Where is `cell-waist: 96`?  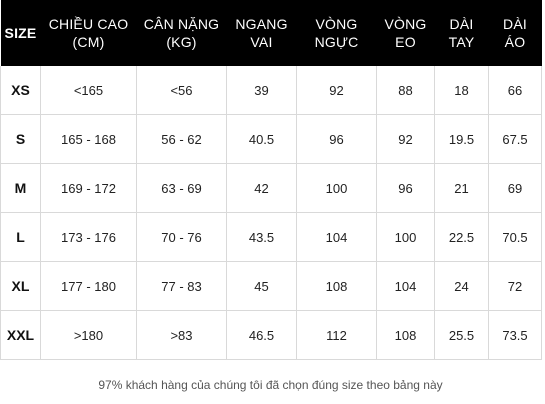 cell-waist: 96 is located at coordinates (405, 188).